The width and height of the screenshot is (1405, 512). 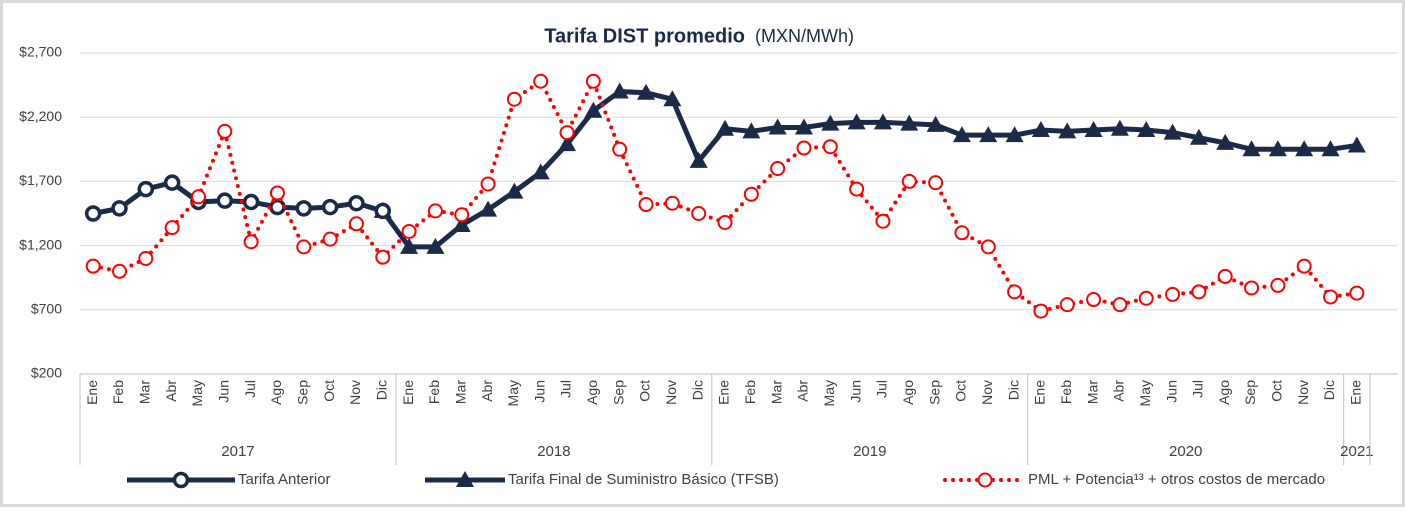 I want to click on chart-title: Tarifa DIST promedio, so click(x=644, y=36).